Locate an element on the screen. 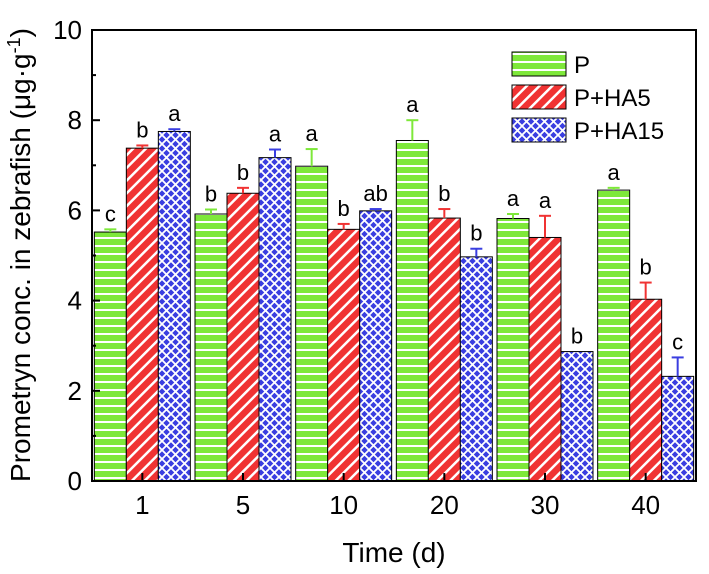  x-tick-label: 1 is located at coordinates (142, 505).